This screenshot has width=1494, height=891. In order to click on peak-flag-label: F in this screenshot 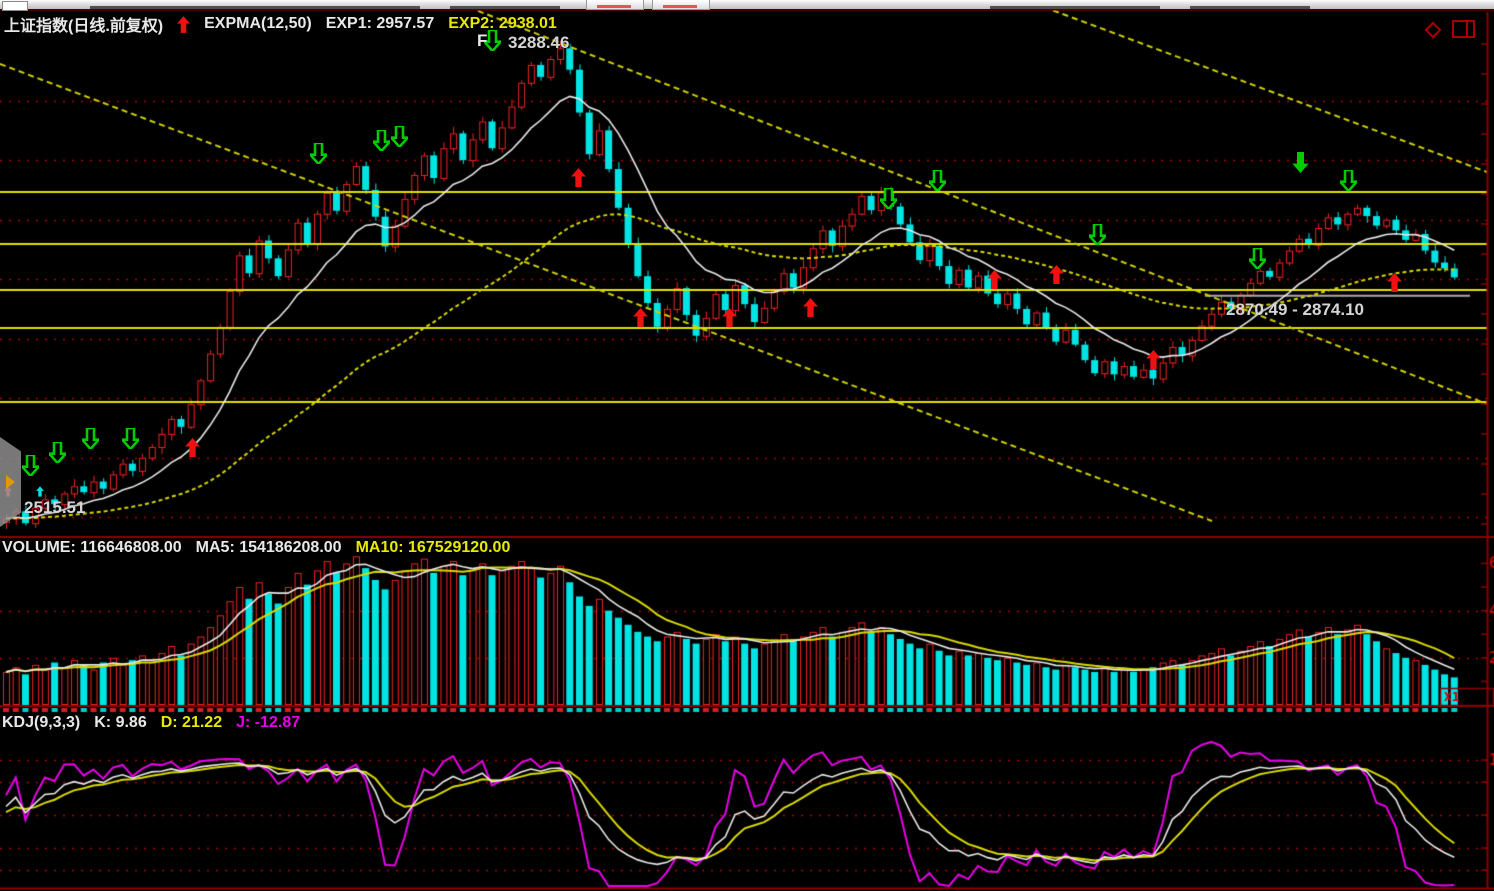, I will do `click(482, 40)`.